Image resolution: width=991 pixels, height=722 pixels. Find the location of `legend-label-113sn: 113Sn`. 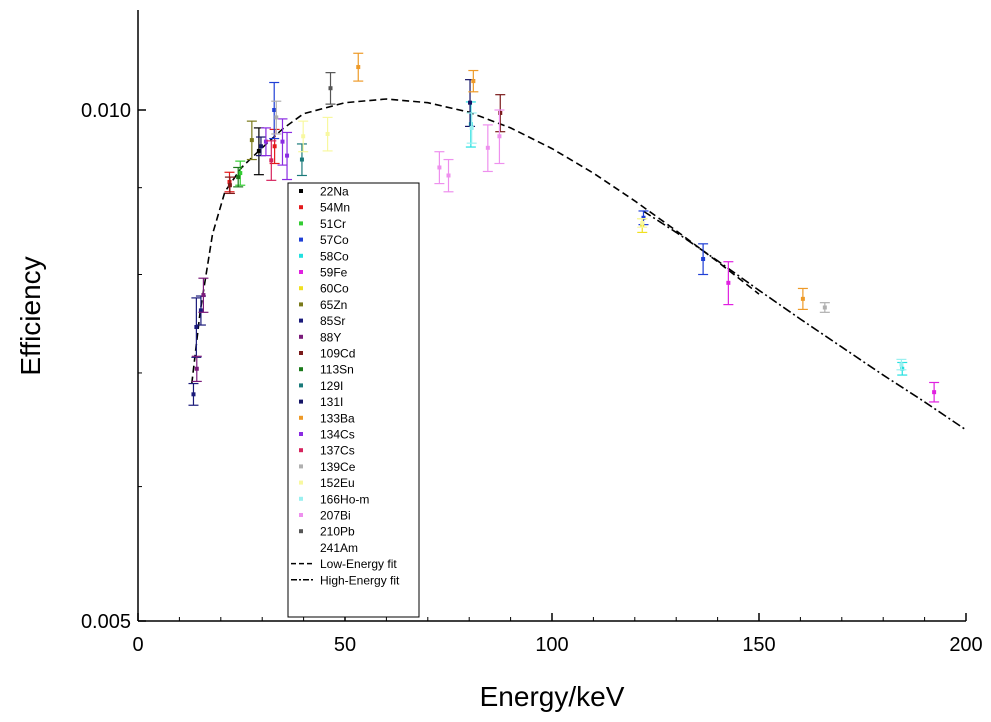

legend-label-113sn: 113Sn is located at coordinates (337, 370).